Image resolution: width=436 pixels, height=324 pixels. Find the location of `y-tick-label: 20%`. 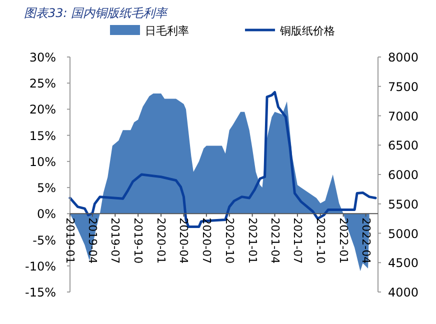

y-tick-label: 20% is located at coordinates (42, 109).